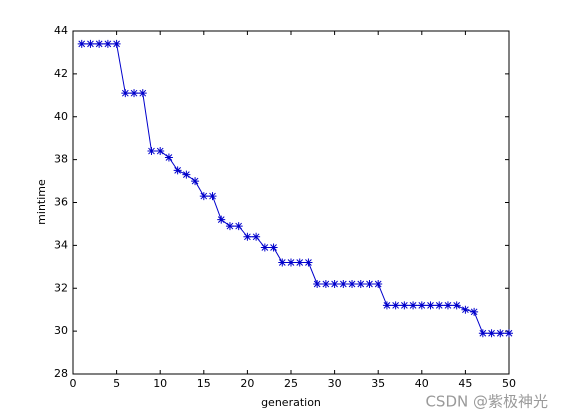 The width and height of the screenshot is (561, 420). I want to click on y-tick-label: 30, so click(61, 330).